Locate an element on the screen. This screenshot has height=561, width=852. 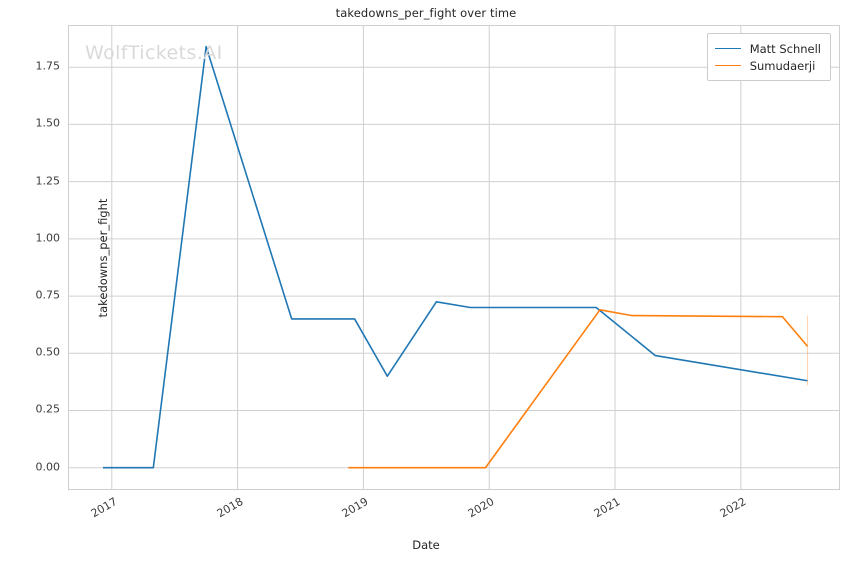
y-tick-label: 0.75 is located at coordinates (48, 295).